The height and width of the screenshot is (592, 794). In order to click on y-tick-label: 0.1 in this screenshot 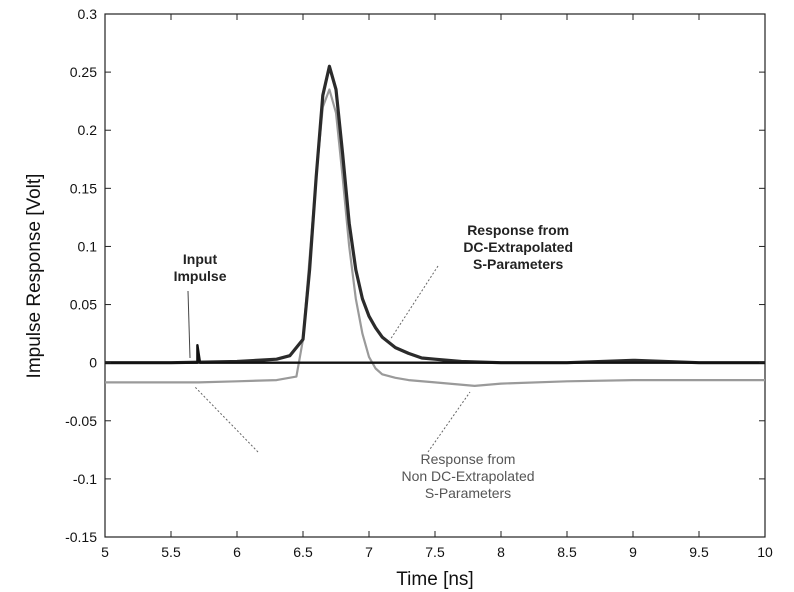, I will do `click(88, 246)`.